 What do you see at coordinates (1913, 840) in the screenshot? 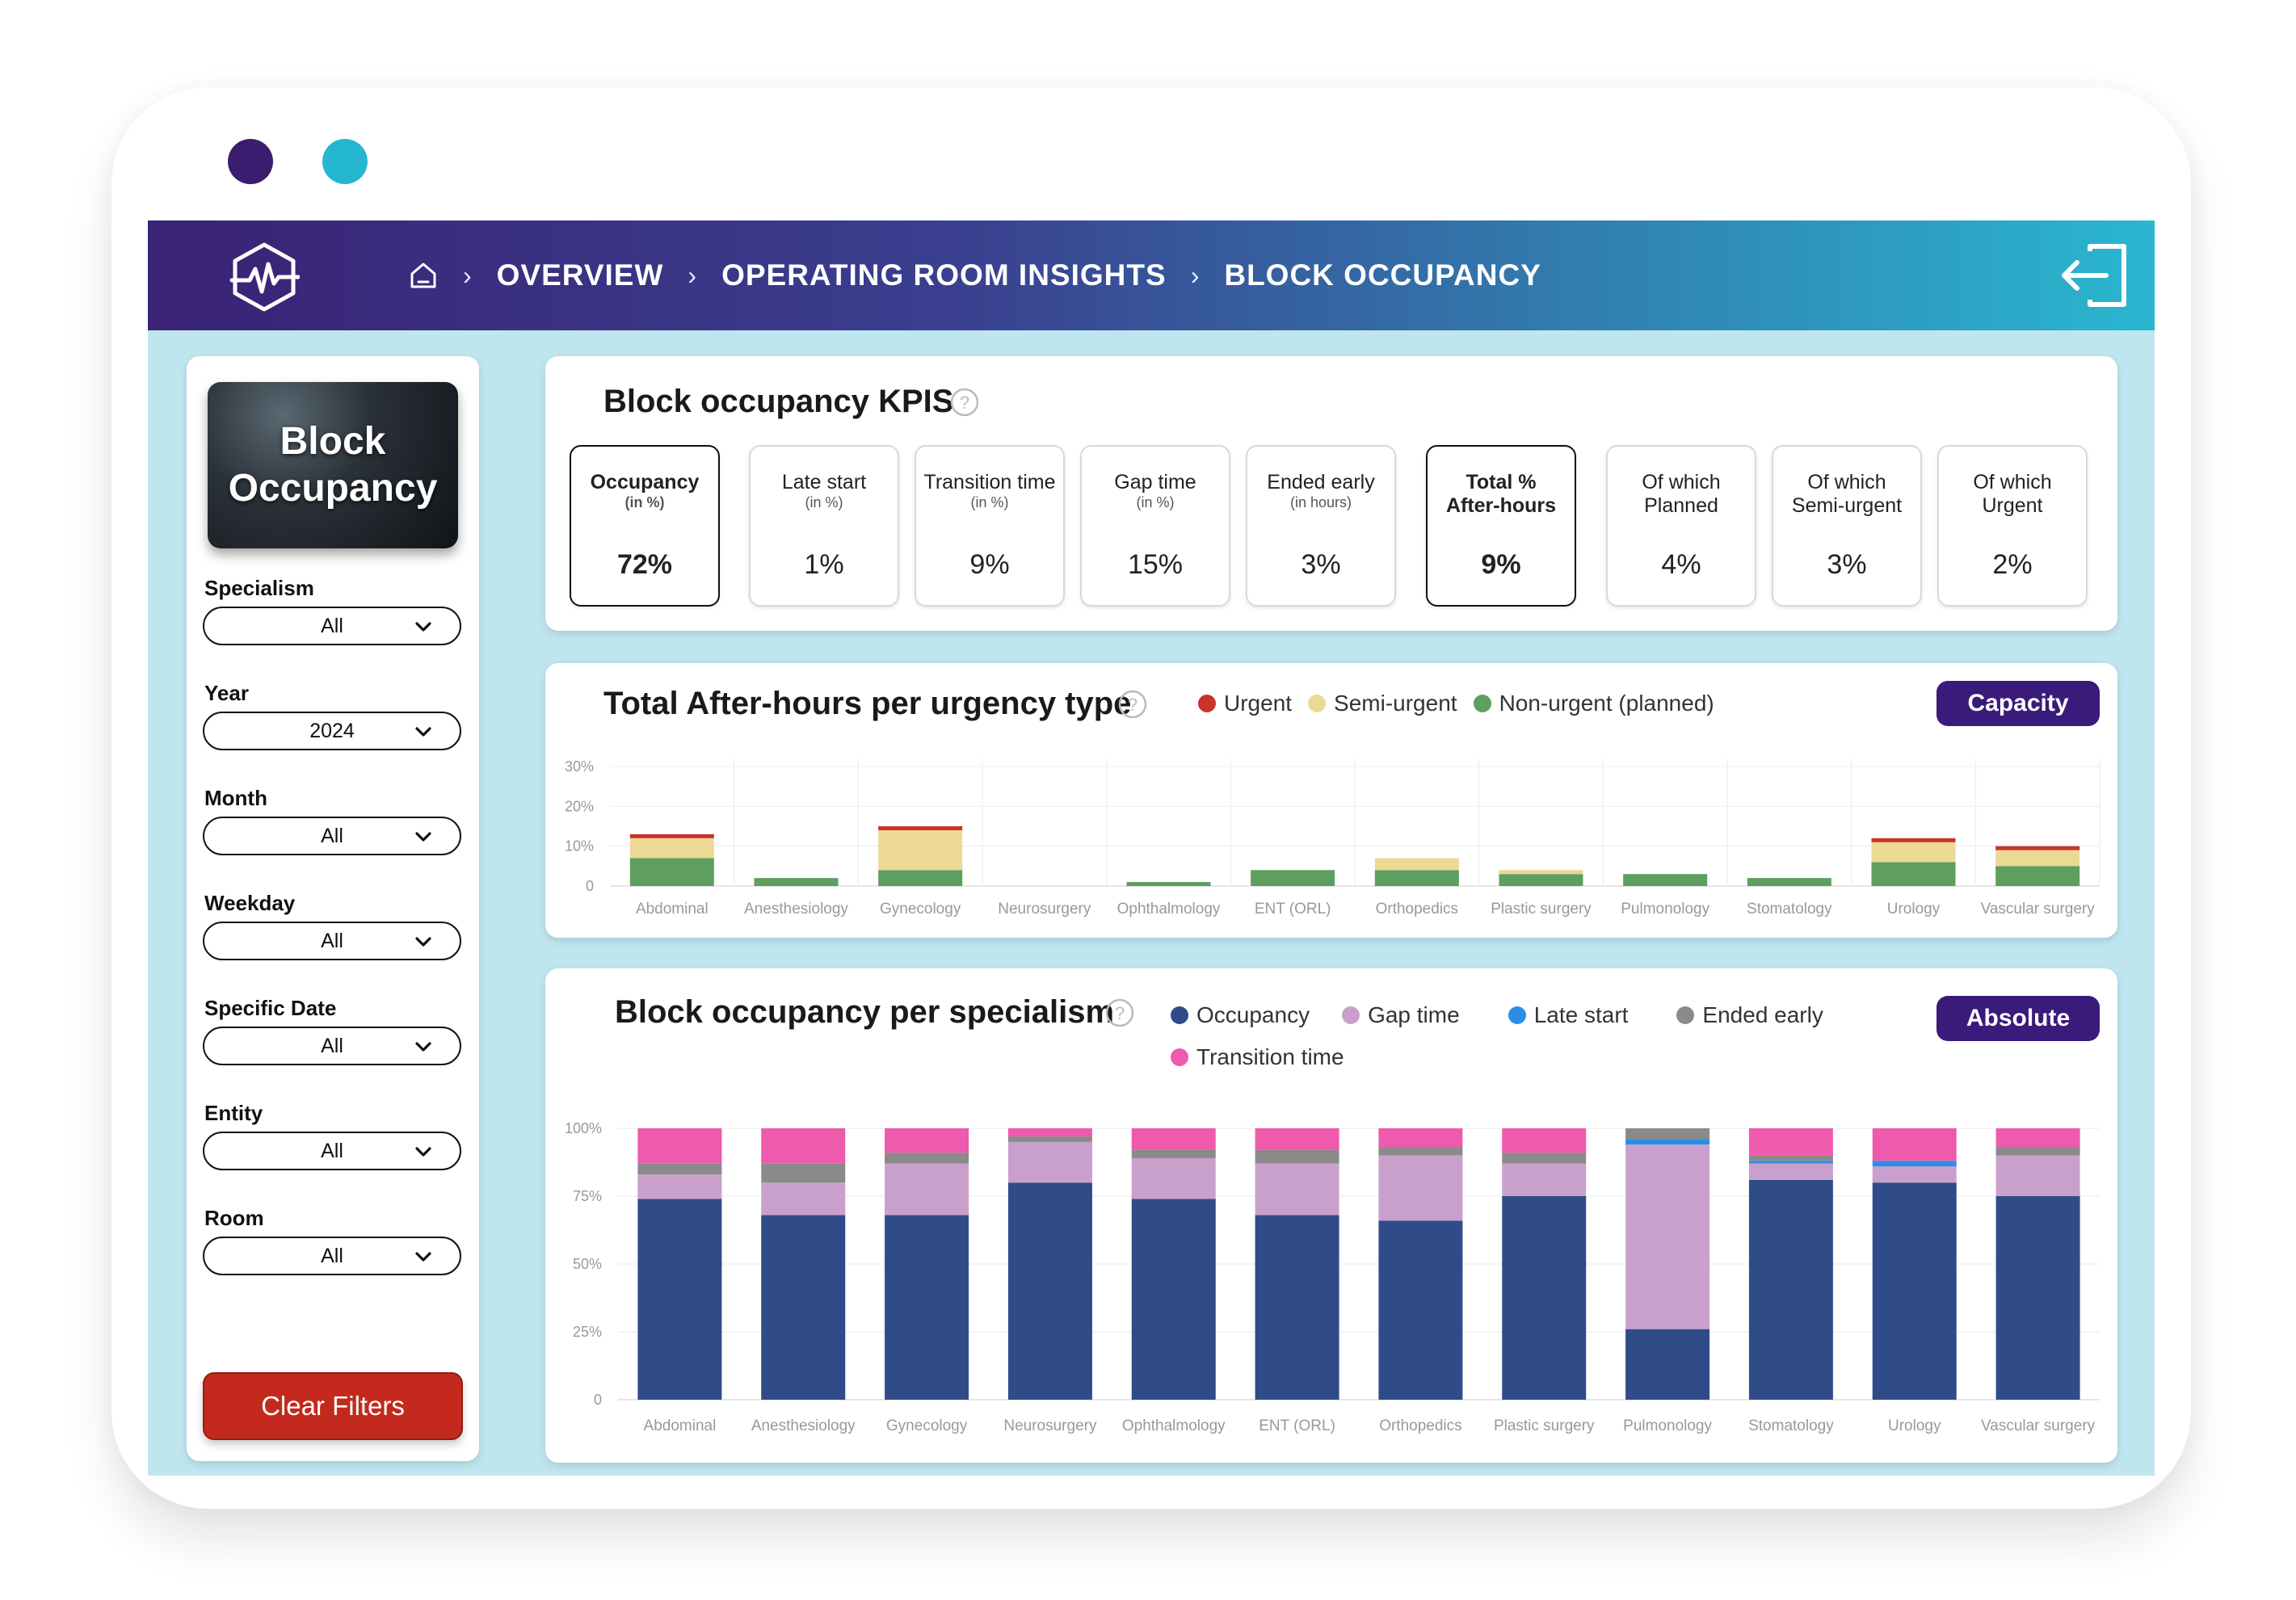
I see `bar-urology-urgent` at bounding box center [1913, 840].